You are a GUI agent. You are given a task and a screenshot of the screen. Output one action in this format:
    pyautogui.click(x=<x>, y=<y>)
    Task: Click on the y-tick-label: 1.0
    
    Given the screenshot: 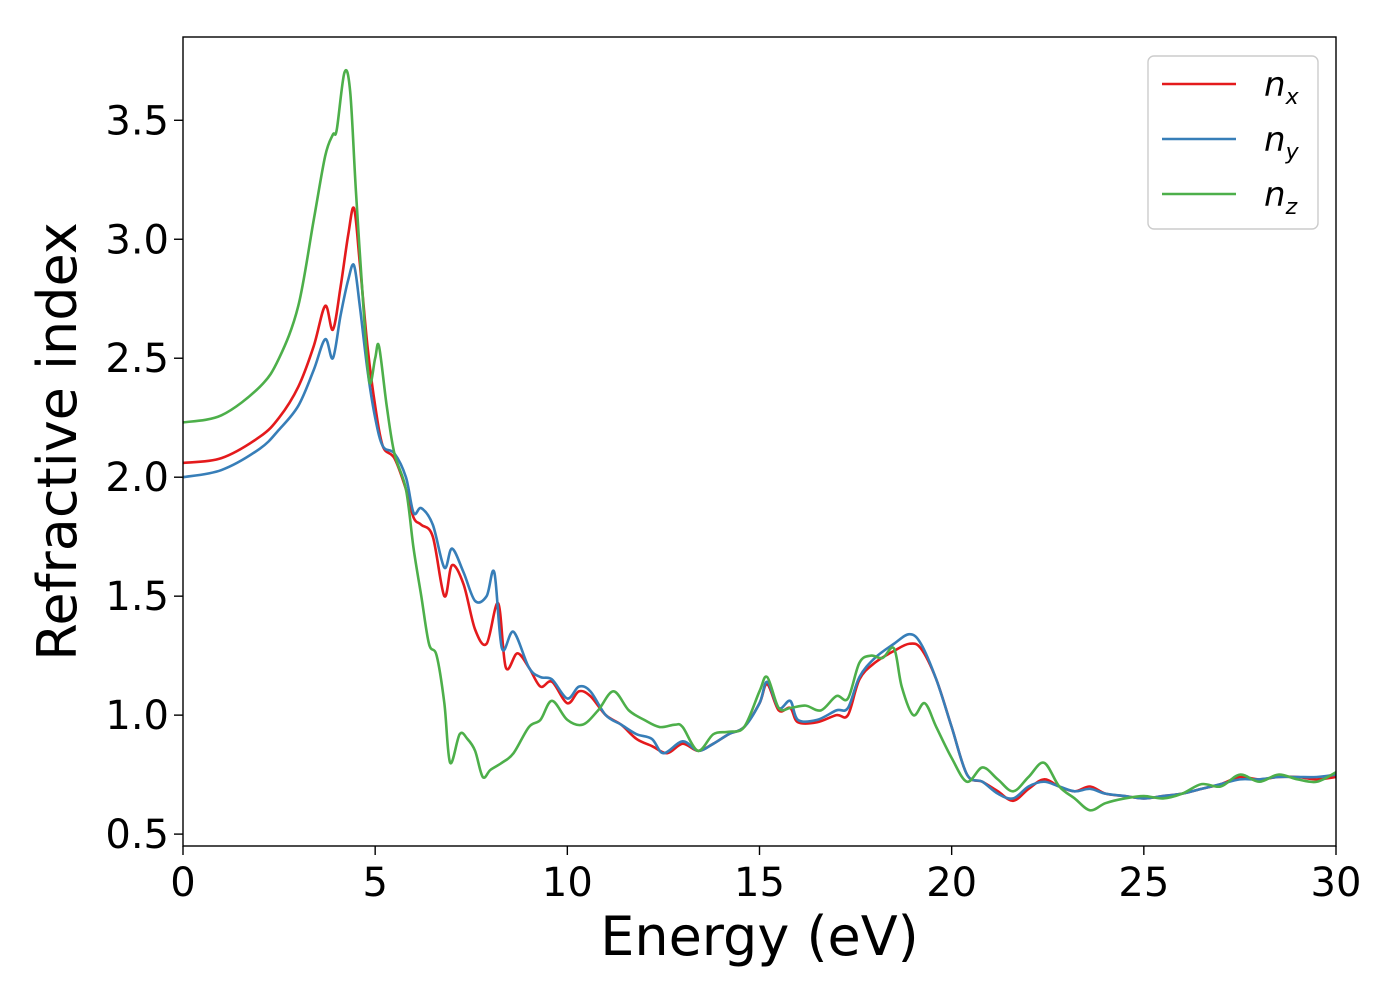 What is the action you would take?
    pyautogui.click(x=137, y=716)
    